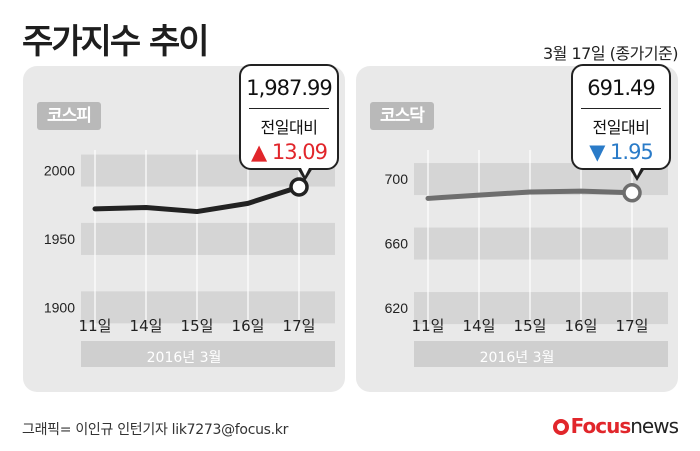  Describe the element at coordinates (397, 244) in the screenshot. I see `y-tick-label: 660` at that location.